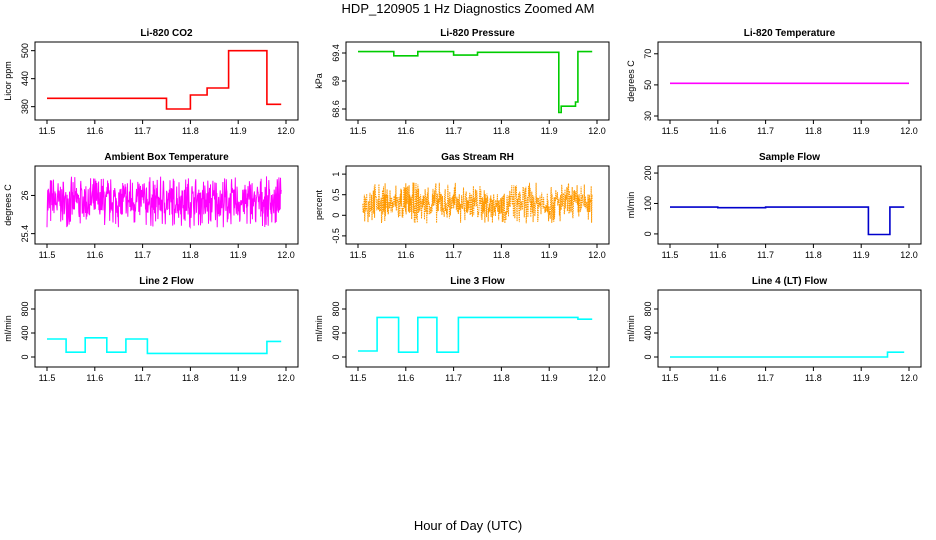  I want to click on line-2-flow-y-tick-label: 800, so click(25, 308).